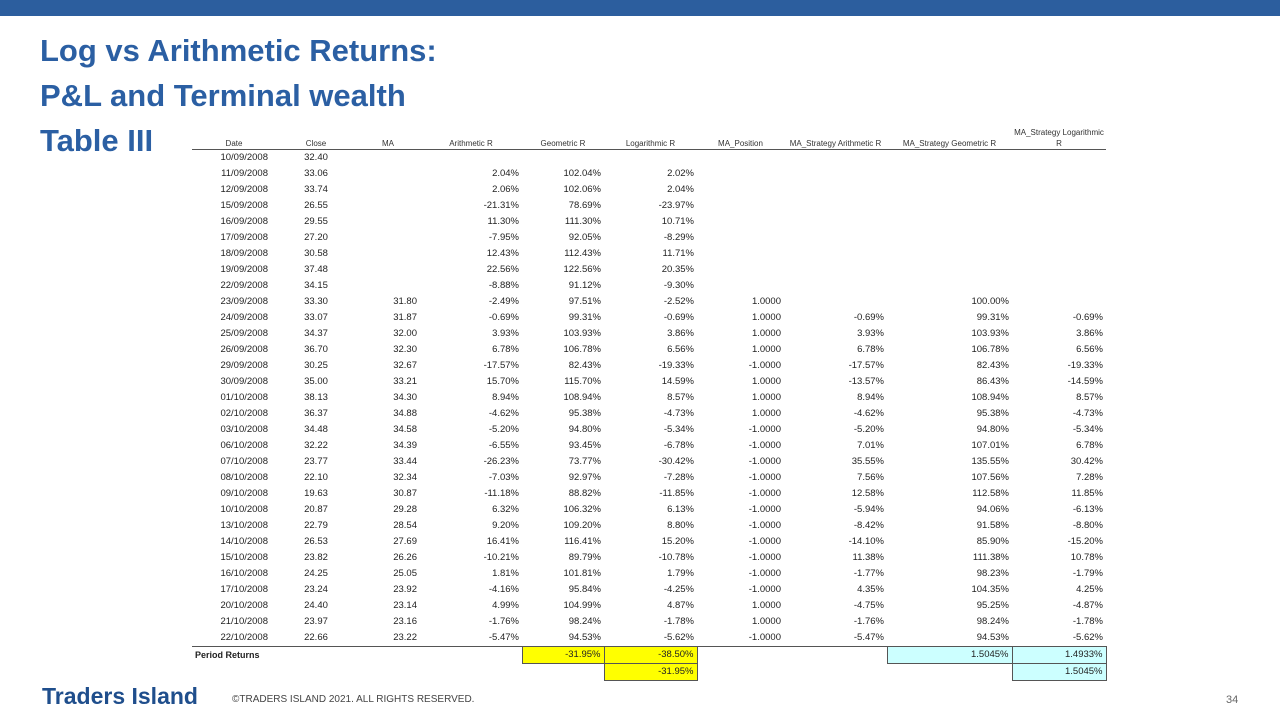  What do you see at coordinates (244, 541) in the screenshot?
I see `cell-date: 14/10/2008` at bounding box center [244, 541].